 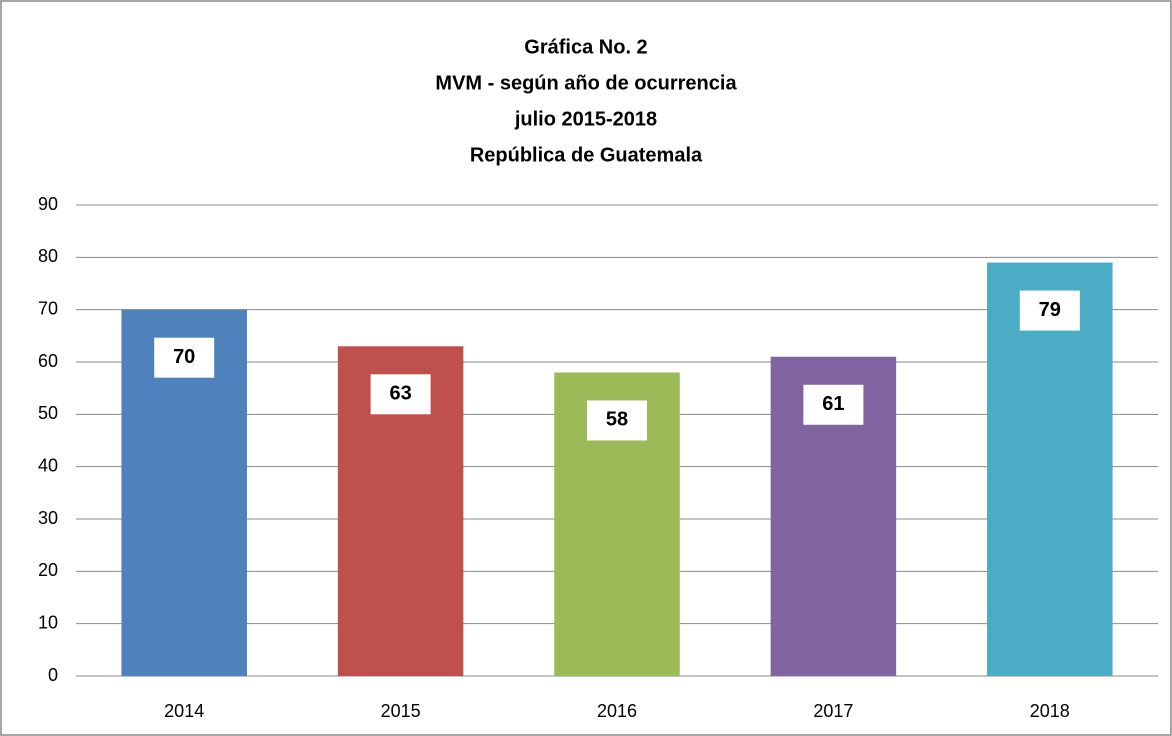 What do you see at coordinates (586, 155) in the screenshot?
I see `chart-title: República de Guatemala` at bounding box center [586, 155].